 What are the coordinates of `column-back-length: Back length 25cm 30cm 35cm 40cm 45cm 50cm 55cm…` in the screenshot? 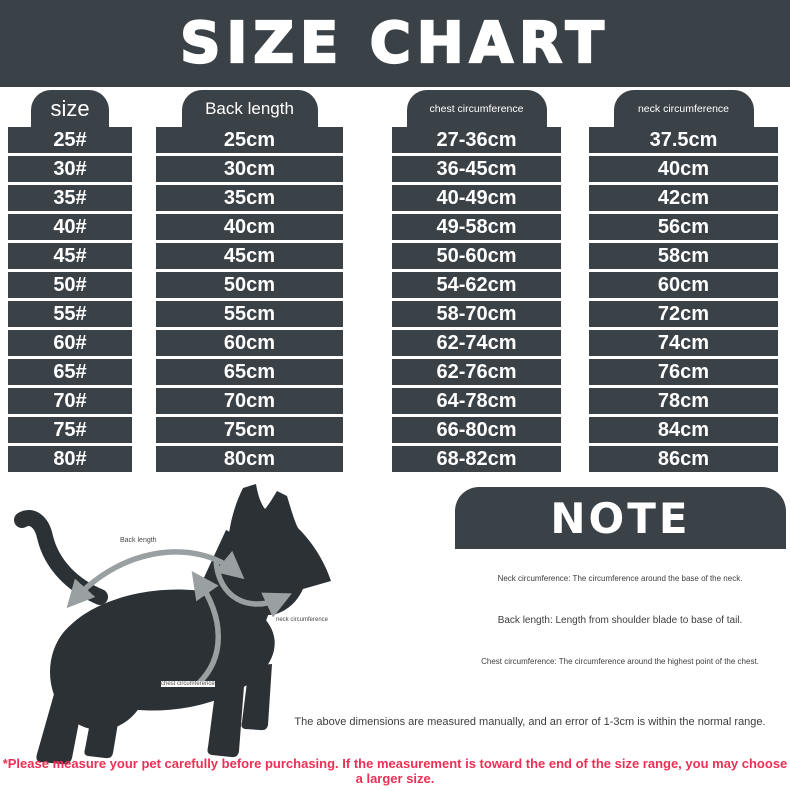 It's located at (249, 281).